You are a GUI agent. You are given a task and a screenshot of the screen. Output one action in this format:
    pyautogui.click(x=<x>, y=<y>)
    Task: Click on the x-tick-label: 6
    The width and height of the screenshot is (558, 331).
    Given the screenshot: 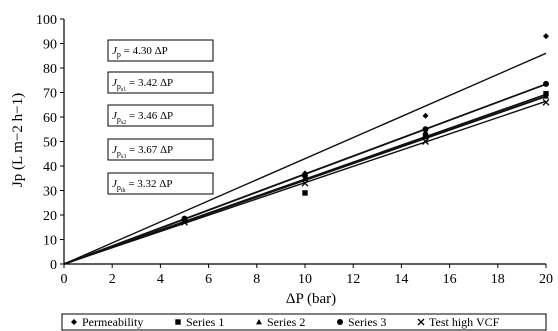 What is the action you would take?
    pyautogui.click(x=208, y=279)
    